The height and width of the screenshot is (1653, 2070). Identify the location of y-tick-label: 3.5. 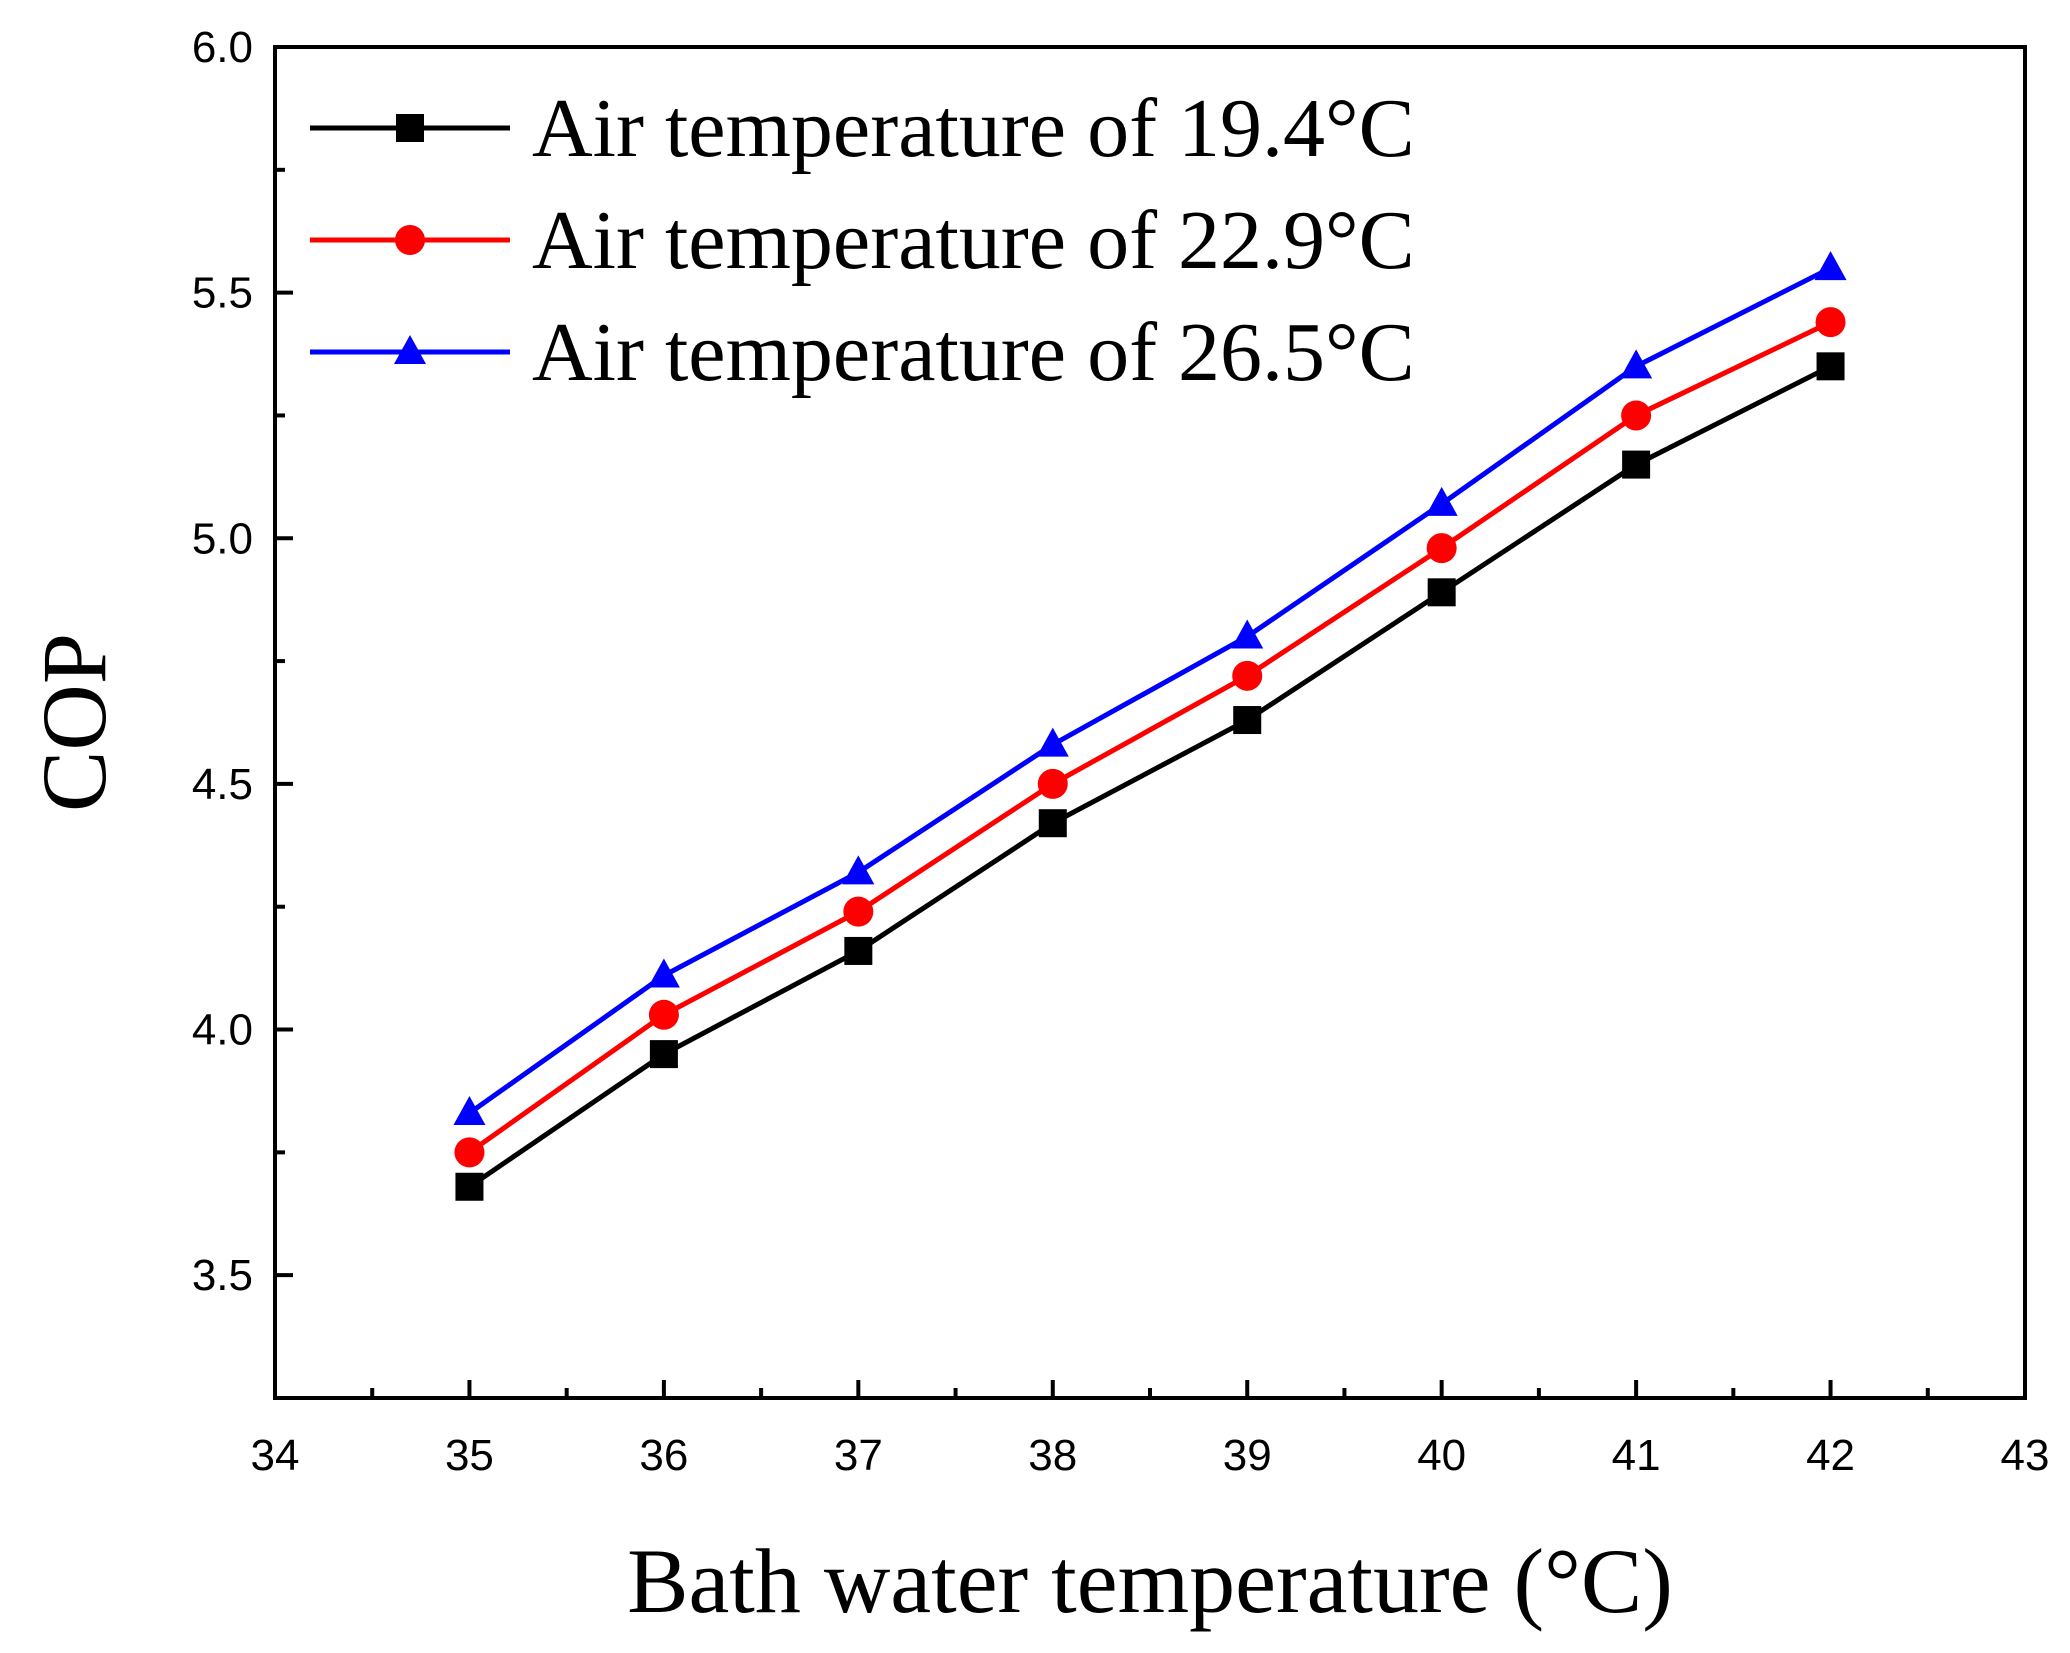
(222, 1275).